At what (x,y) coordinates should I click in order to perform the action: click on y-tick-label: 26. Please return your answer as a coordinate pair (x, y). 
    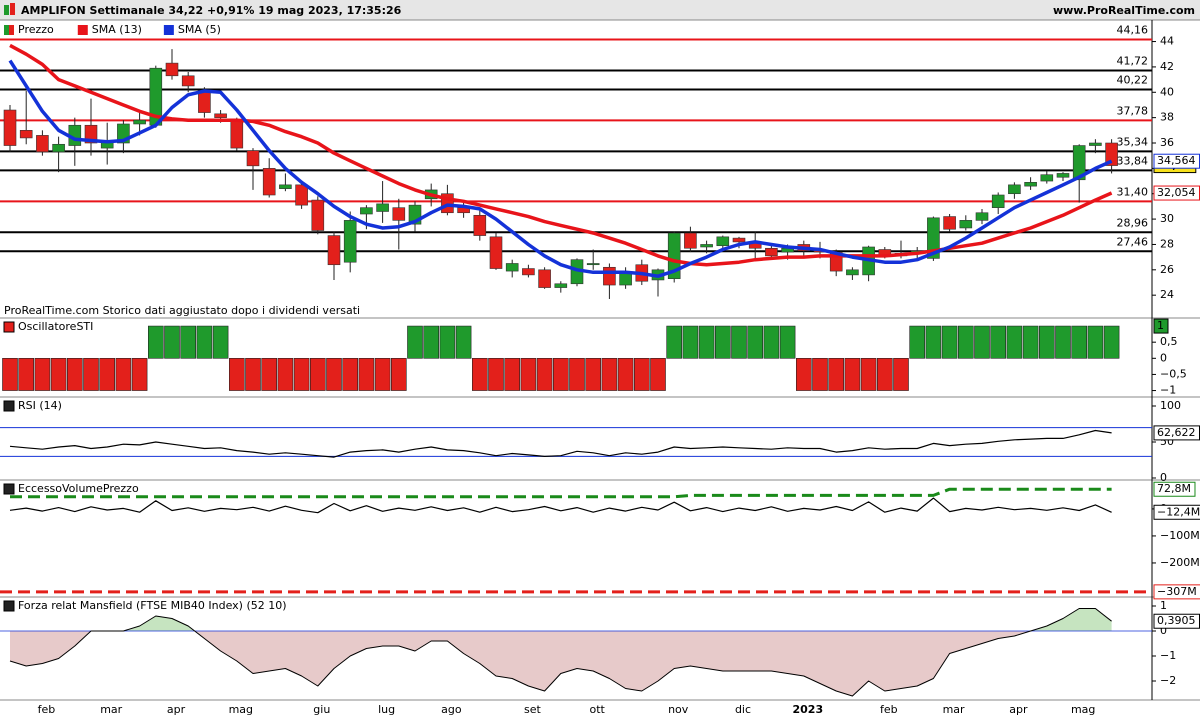
    Looking at the image, I should click on (1167, 269).